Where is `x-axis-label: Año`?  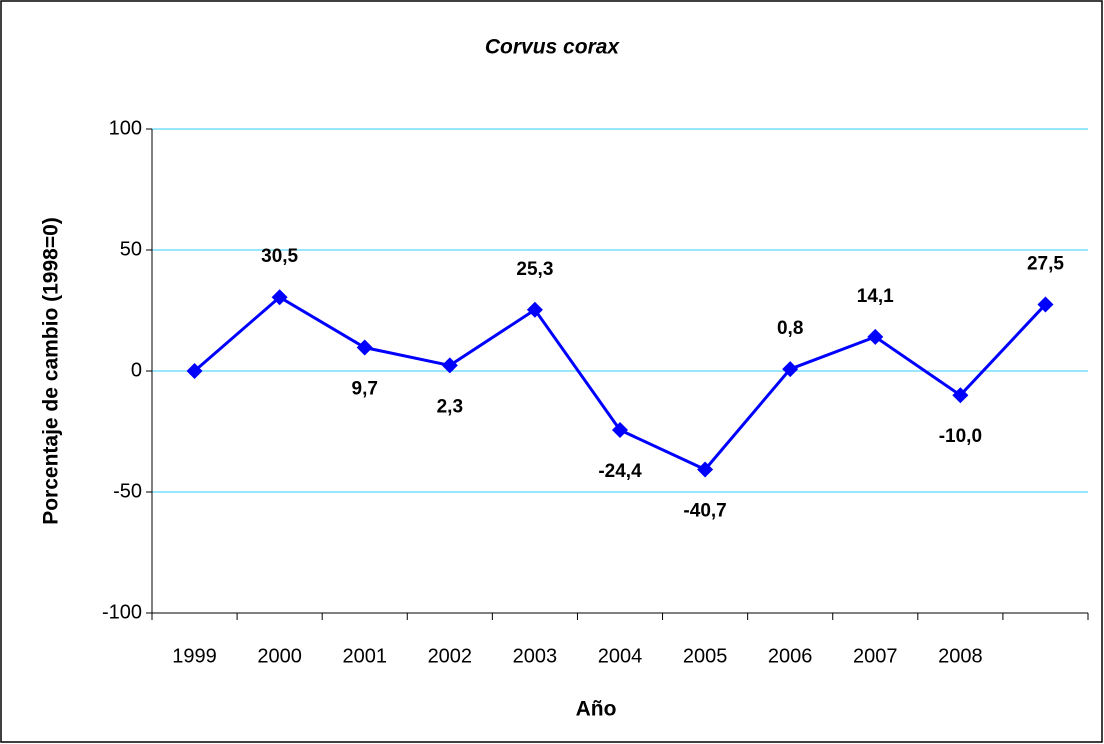 x-axis-label: Año is located at coordinates (596, 709).